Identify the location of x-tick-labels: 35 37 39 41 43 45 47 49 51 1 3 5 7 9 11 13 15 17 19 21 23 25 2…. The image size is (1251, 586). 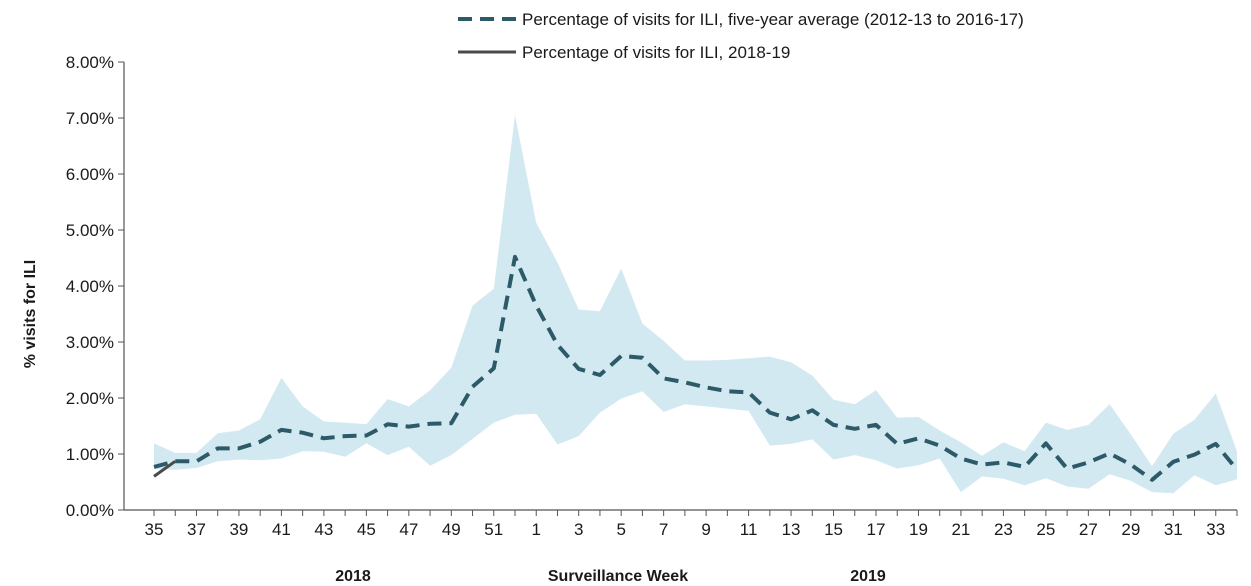
(685, 529).